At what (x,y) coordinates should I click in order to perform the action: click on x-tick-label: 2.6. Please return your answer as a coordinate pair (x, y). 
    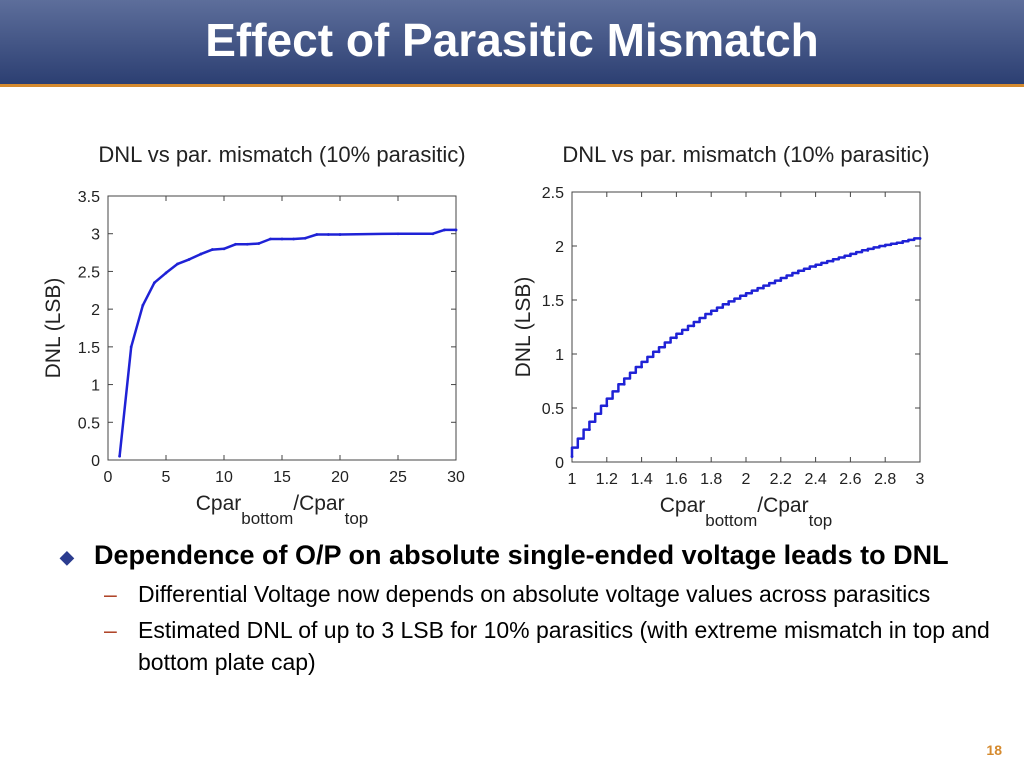
    Looking at the image, I should click on (850, 479).